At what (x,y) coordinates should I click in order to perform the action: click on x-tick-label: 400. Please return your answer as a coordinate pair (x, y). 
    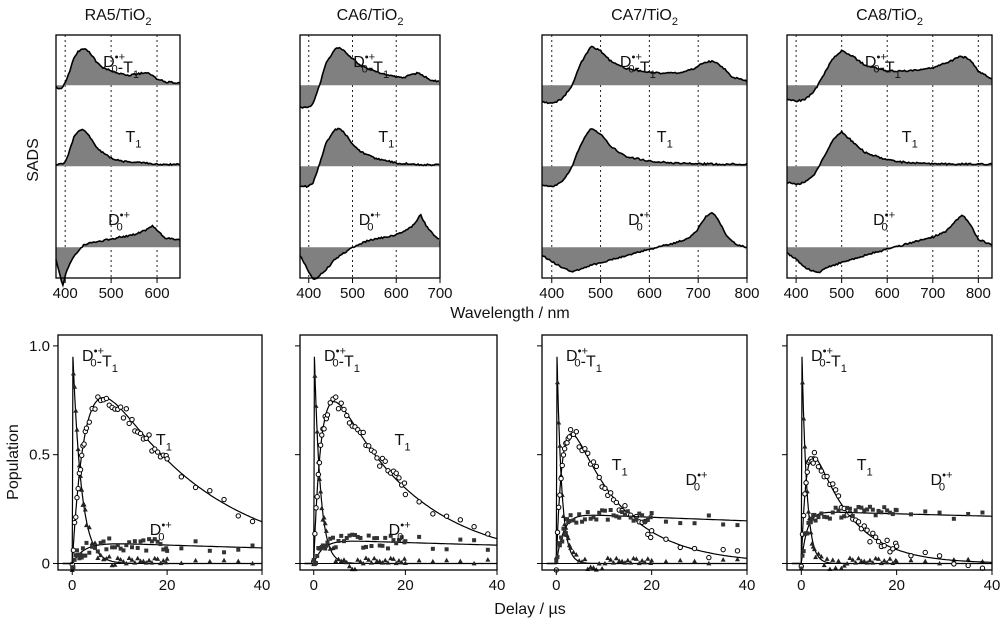
    Looking at the image, I should click on (65, 293).